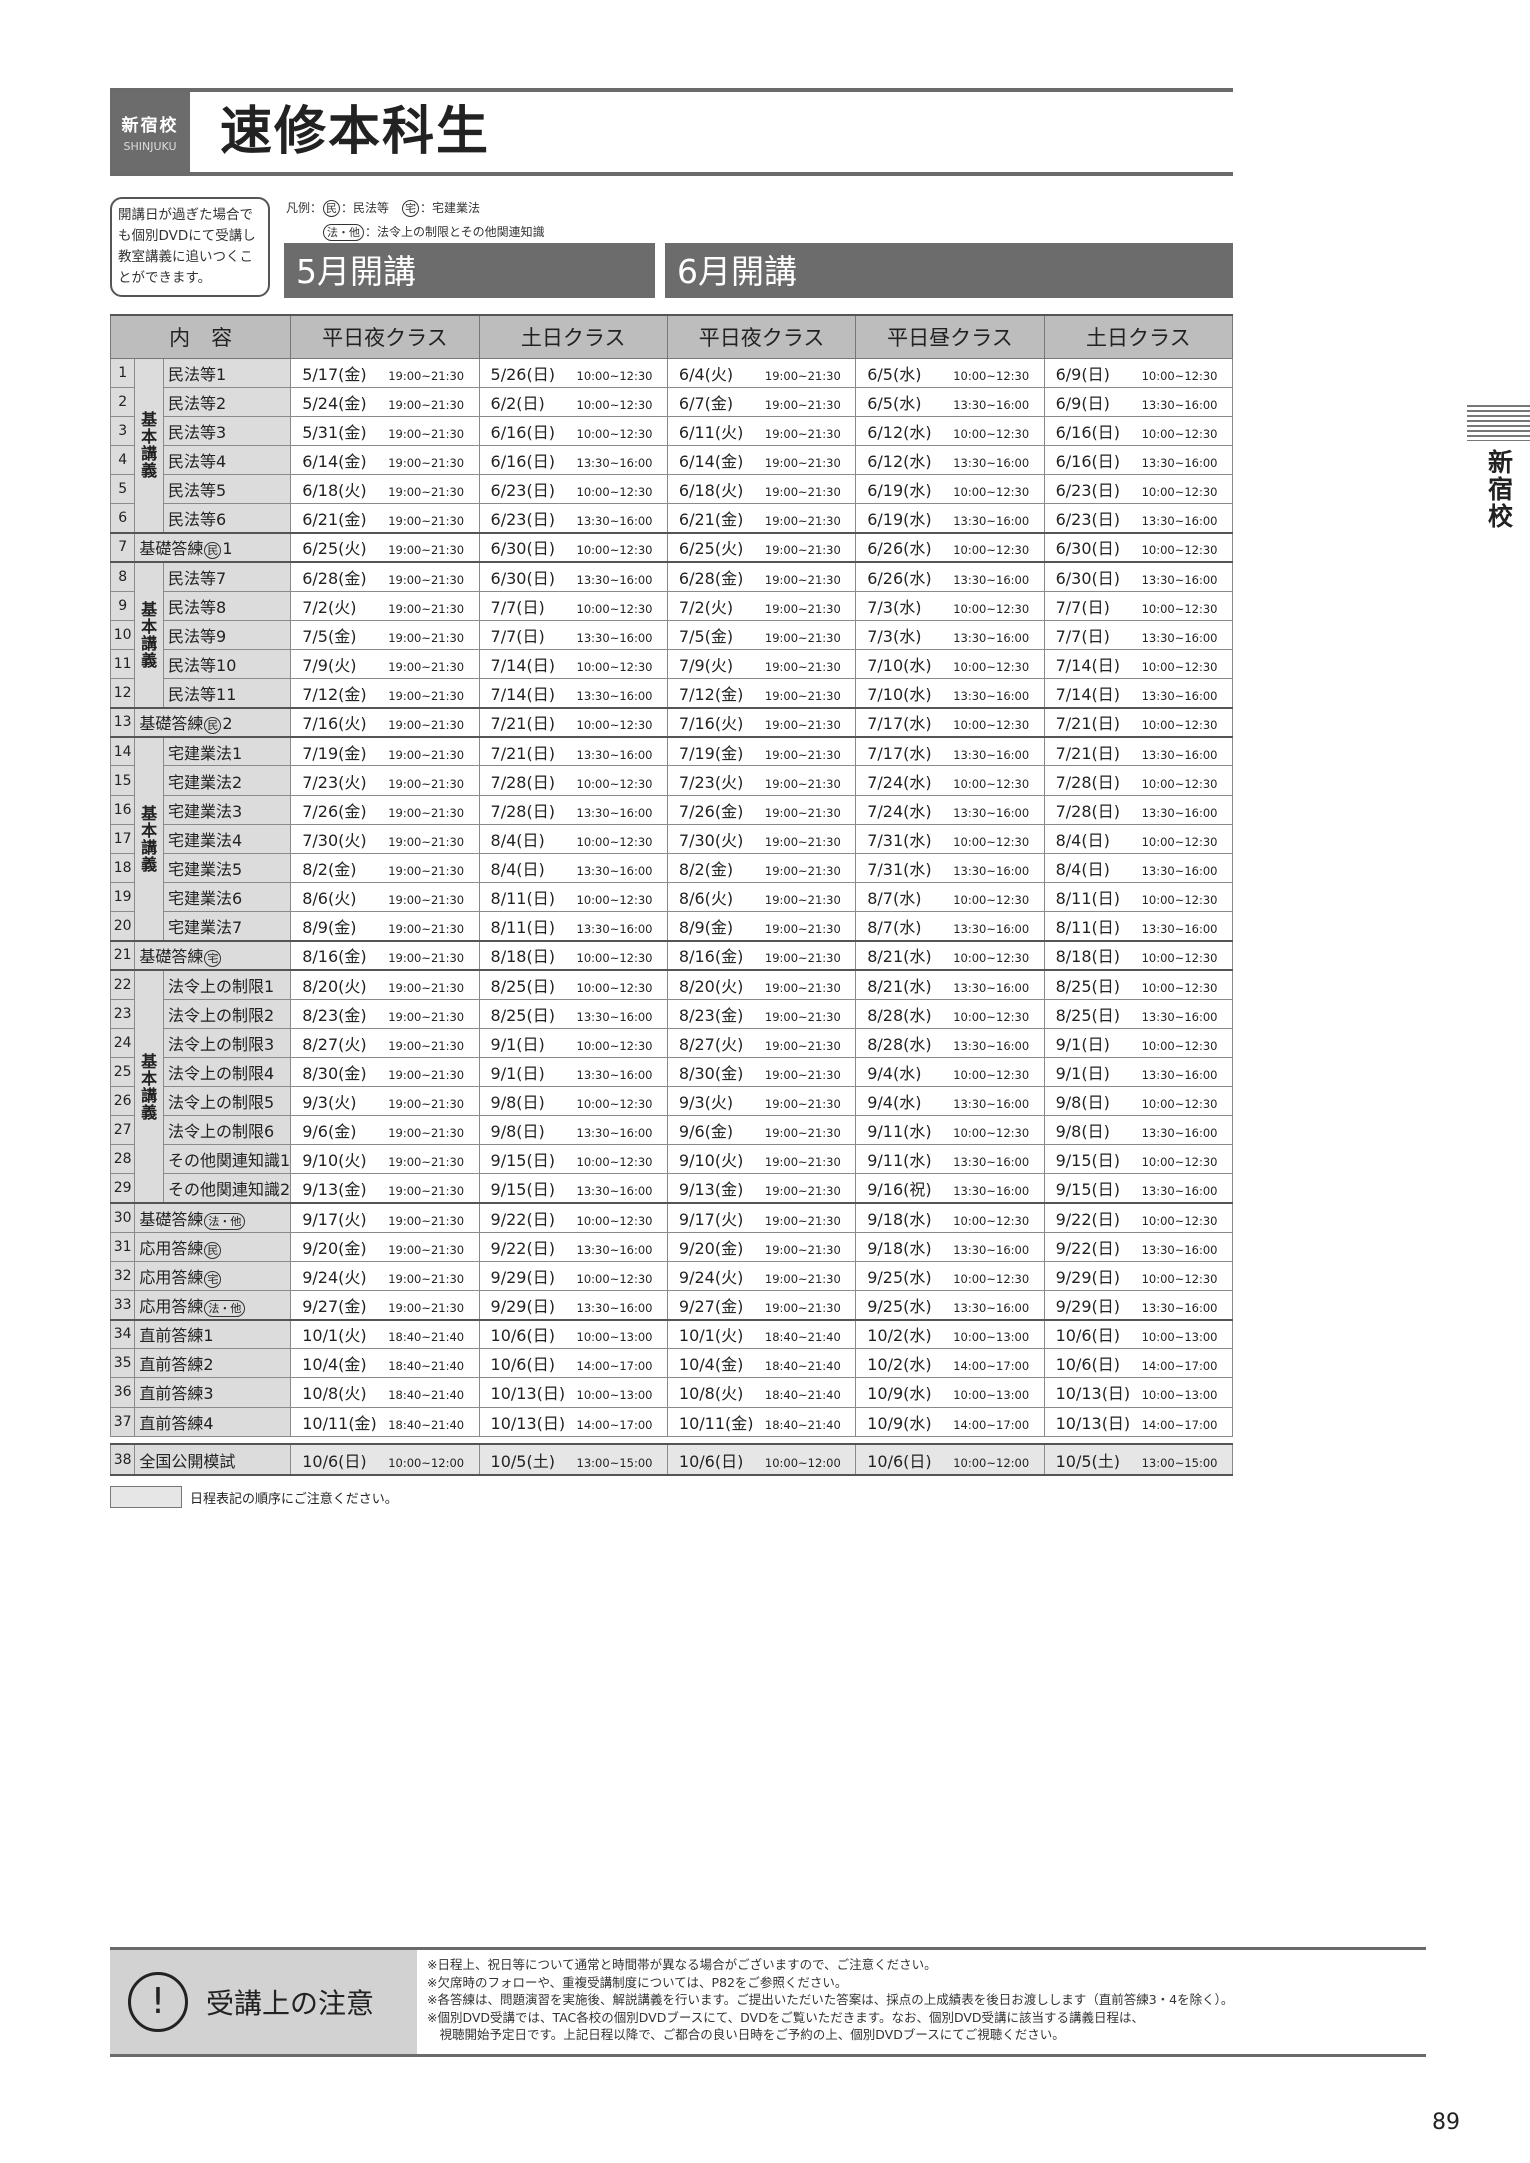  What do you see at coordinates (1087, 520) in the screenshot?
I see `session-date: 6/23(日)` at bounding box center [1087, 520].